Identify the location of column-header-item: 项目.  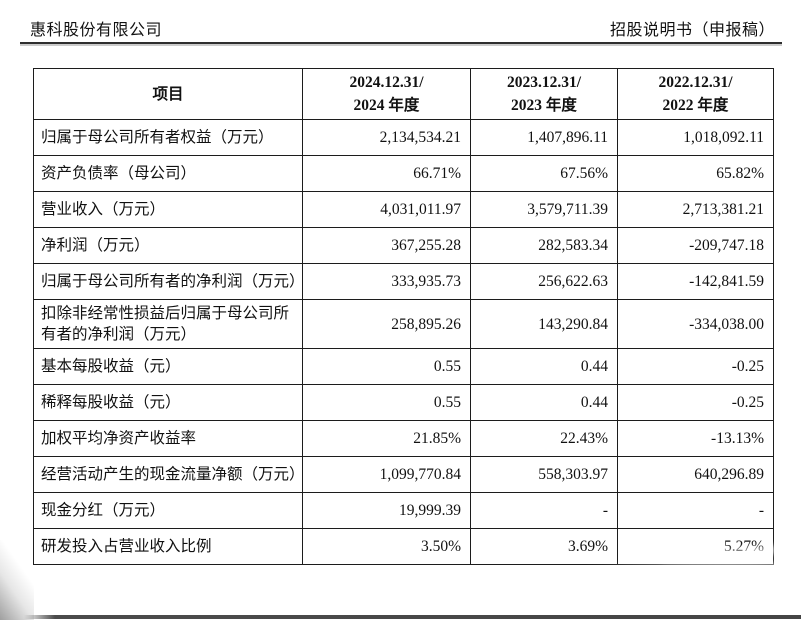
(168, 94).